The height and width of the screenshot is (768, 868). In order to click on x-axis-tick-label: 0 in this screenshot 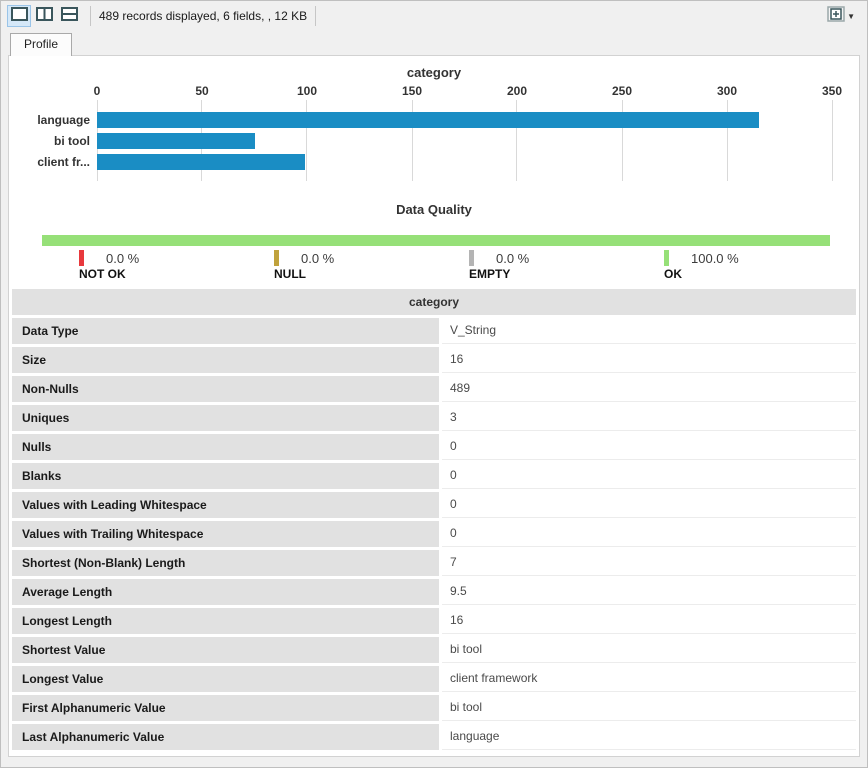, I will do `click(97, 91)`.